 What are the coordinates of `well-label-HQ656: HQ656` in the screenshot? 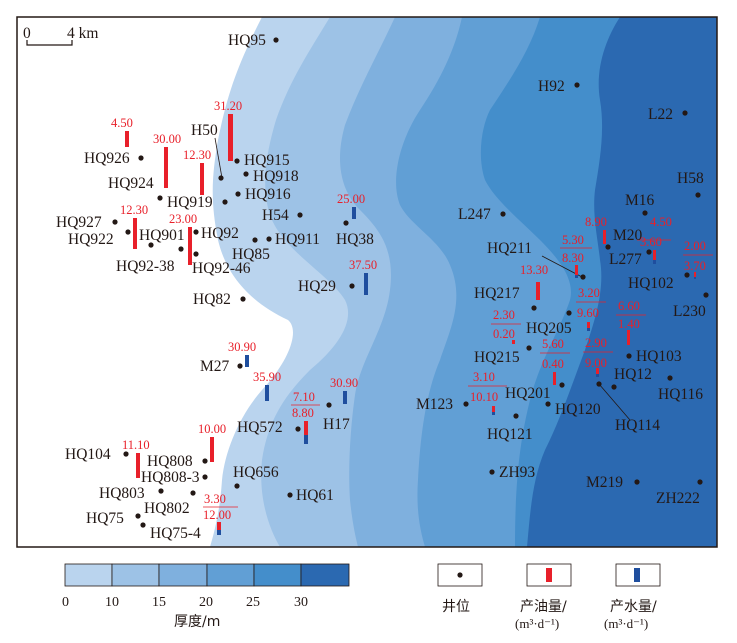 It's located at (256, 472).